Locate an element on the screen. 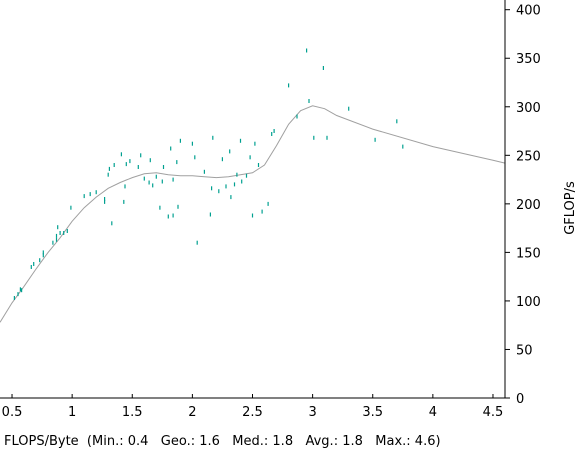  x-tick-label: 3.5 is located at coordinates (372, 412).